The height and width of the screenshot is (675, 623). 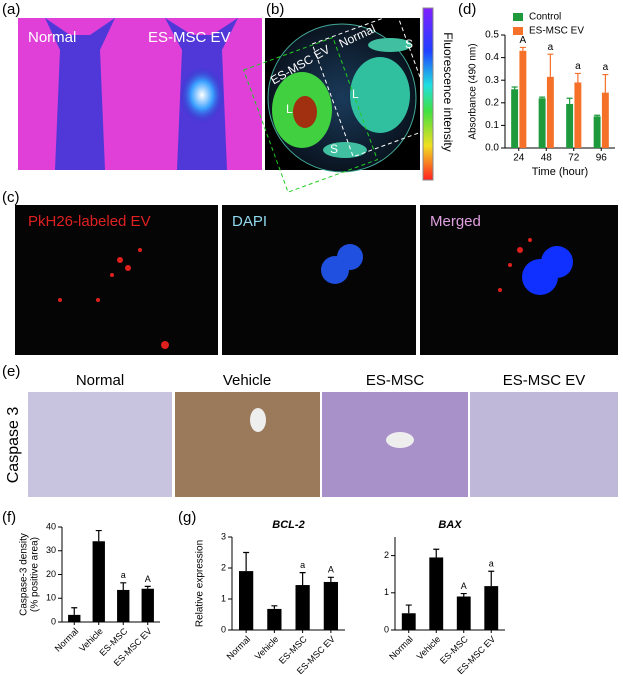 I want to click on y-axis-label: Caspase-3 density, so click(x=24, y=574).